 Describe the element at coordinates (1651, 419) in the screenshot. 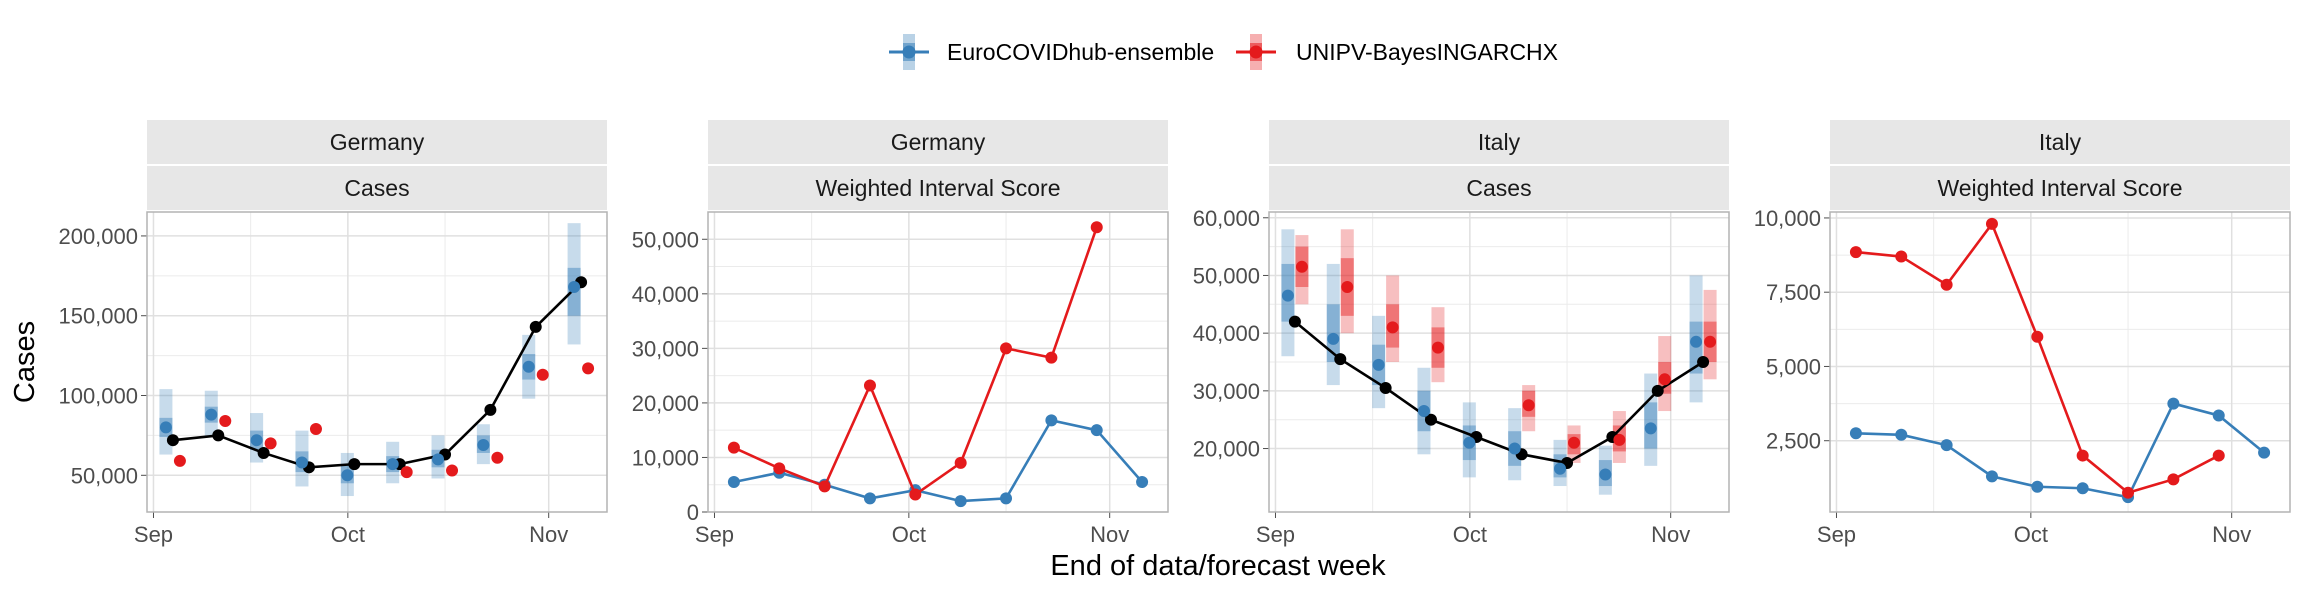

I see `interval-outer-ensemble` at that location.